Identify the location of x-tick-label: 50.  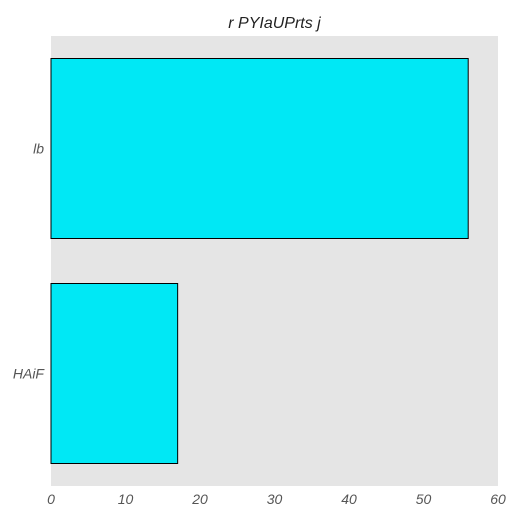
(424, 499).